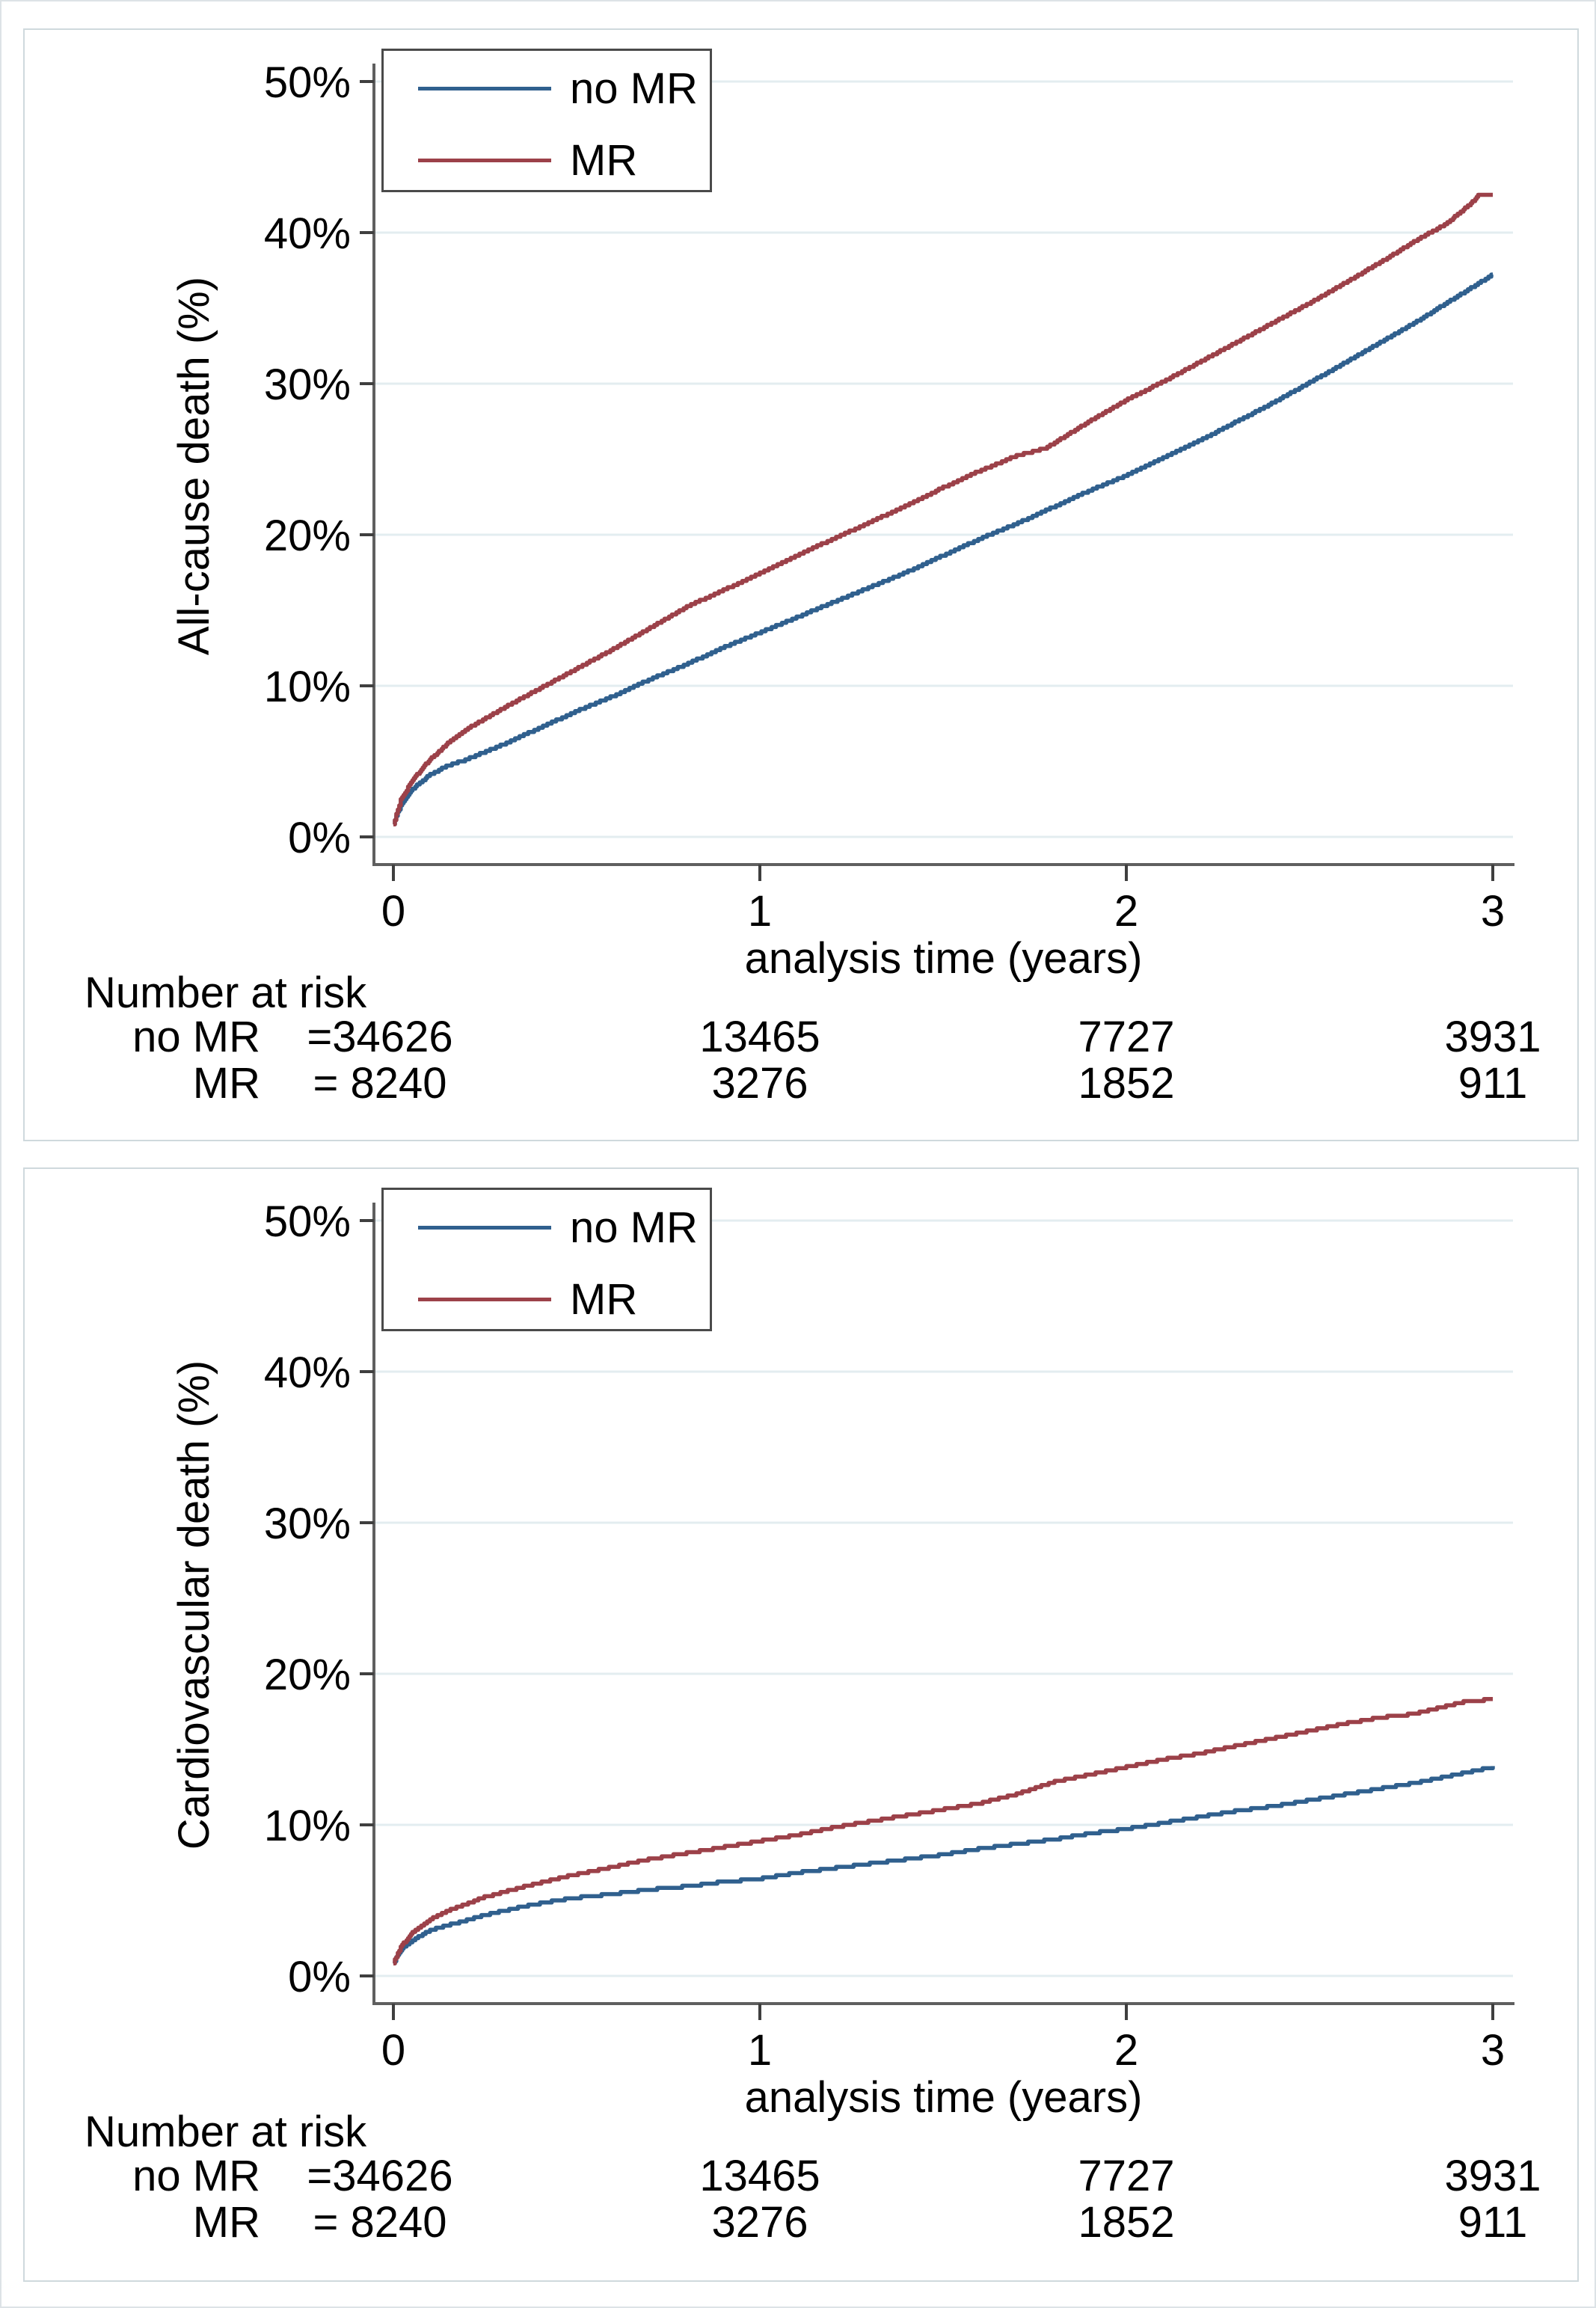  Describe the element at coordinates (194, 1605) in the screenshot. I see `y-axis-title-text: Cardiovascular death (%)` at that location.